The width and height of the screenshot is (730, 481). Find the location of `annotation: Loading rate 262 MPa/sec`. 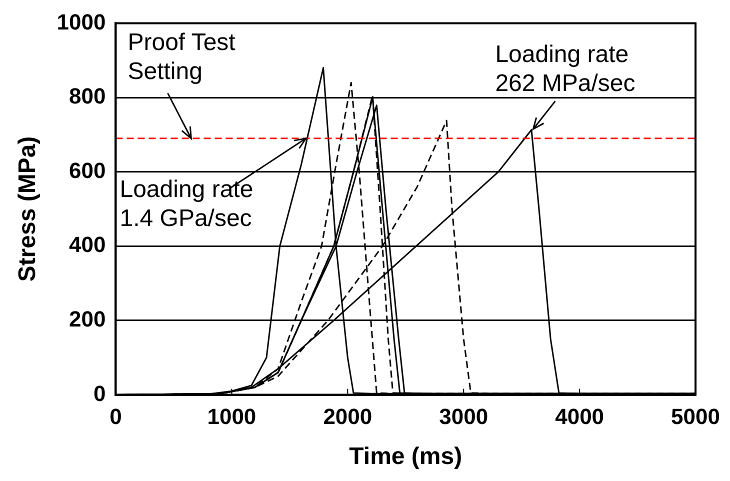

annotation: Loading rate 262 MPa/sec is located at coordinates (565, 68).